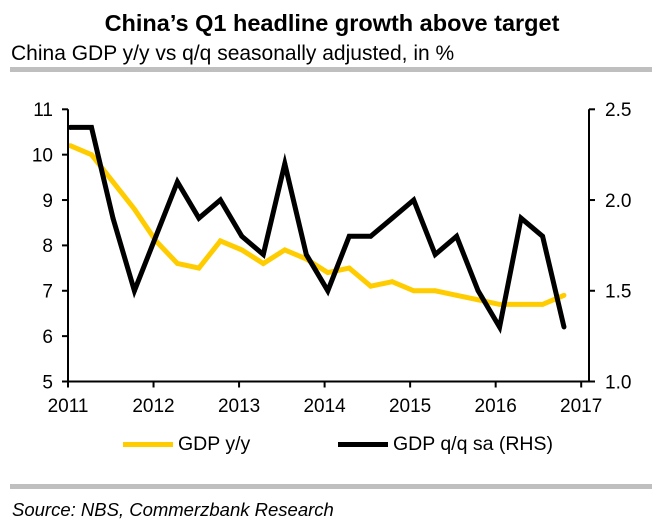 The width and height of the screenshot is (664, 530). What do you see at coordinates (68, 406) in the screenshot?
I see `x-tick-label: 2011` at bounding box center [68, 406].